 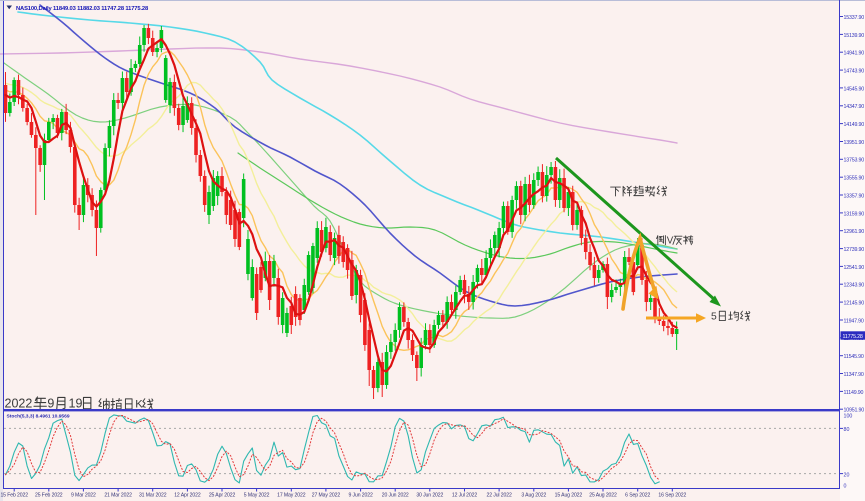 What do you see at coordinates (854, 36) in the screenshot?
I see `svg-text: 15139.90` at bounding box center [854, 36].